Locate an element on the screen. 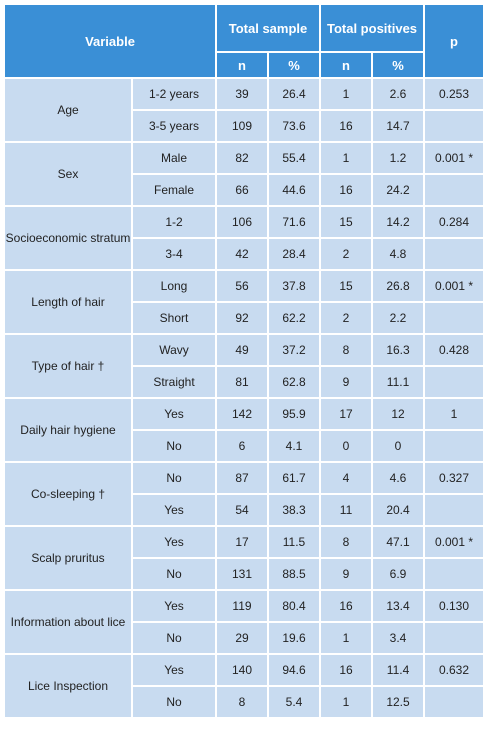 The height and width of the screenshot is (742, 486). table-row: Length of hair Long 56 37.8 15 26.8 0.001 * is located at coordinates (244, 302).